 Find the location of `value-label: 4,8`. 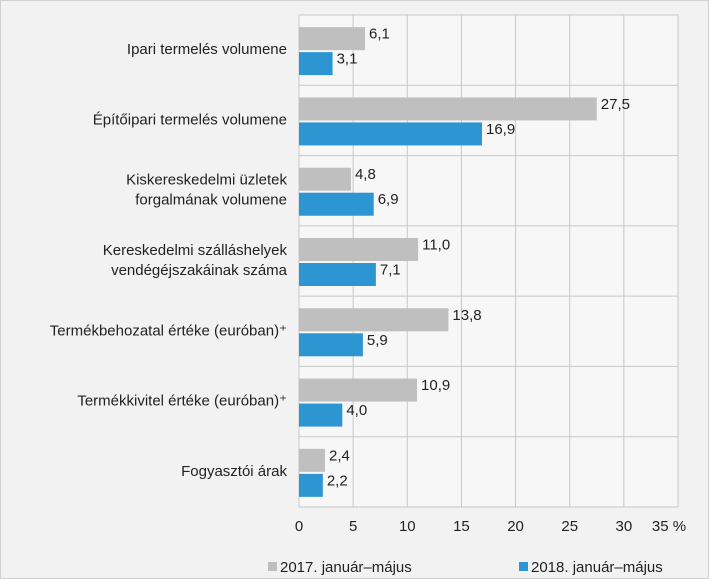

value-label: 4,8 is located at coordinates (365, 174).